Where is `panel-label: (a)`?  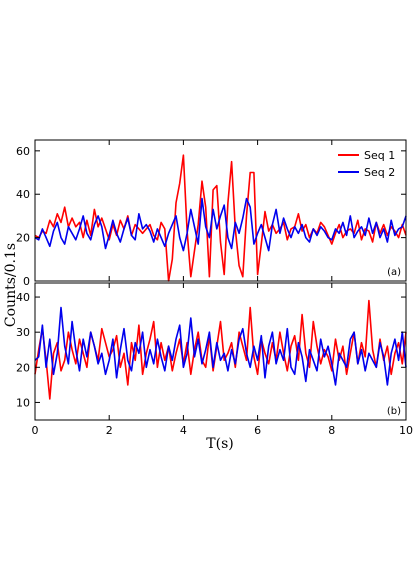
panel-label: (a) is located at coordinates (394, 272).